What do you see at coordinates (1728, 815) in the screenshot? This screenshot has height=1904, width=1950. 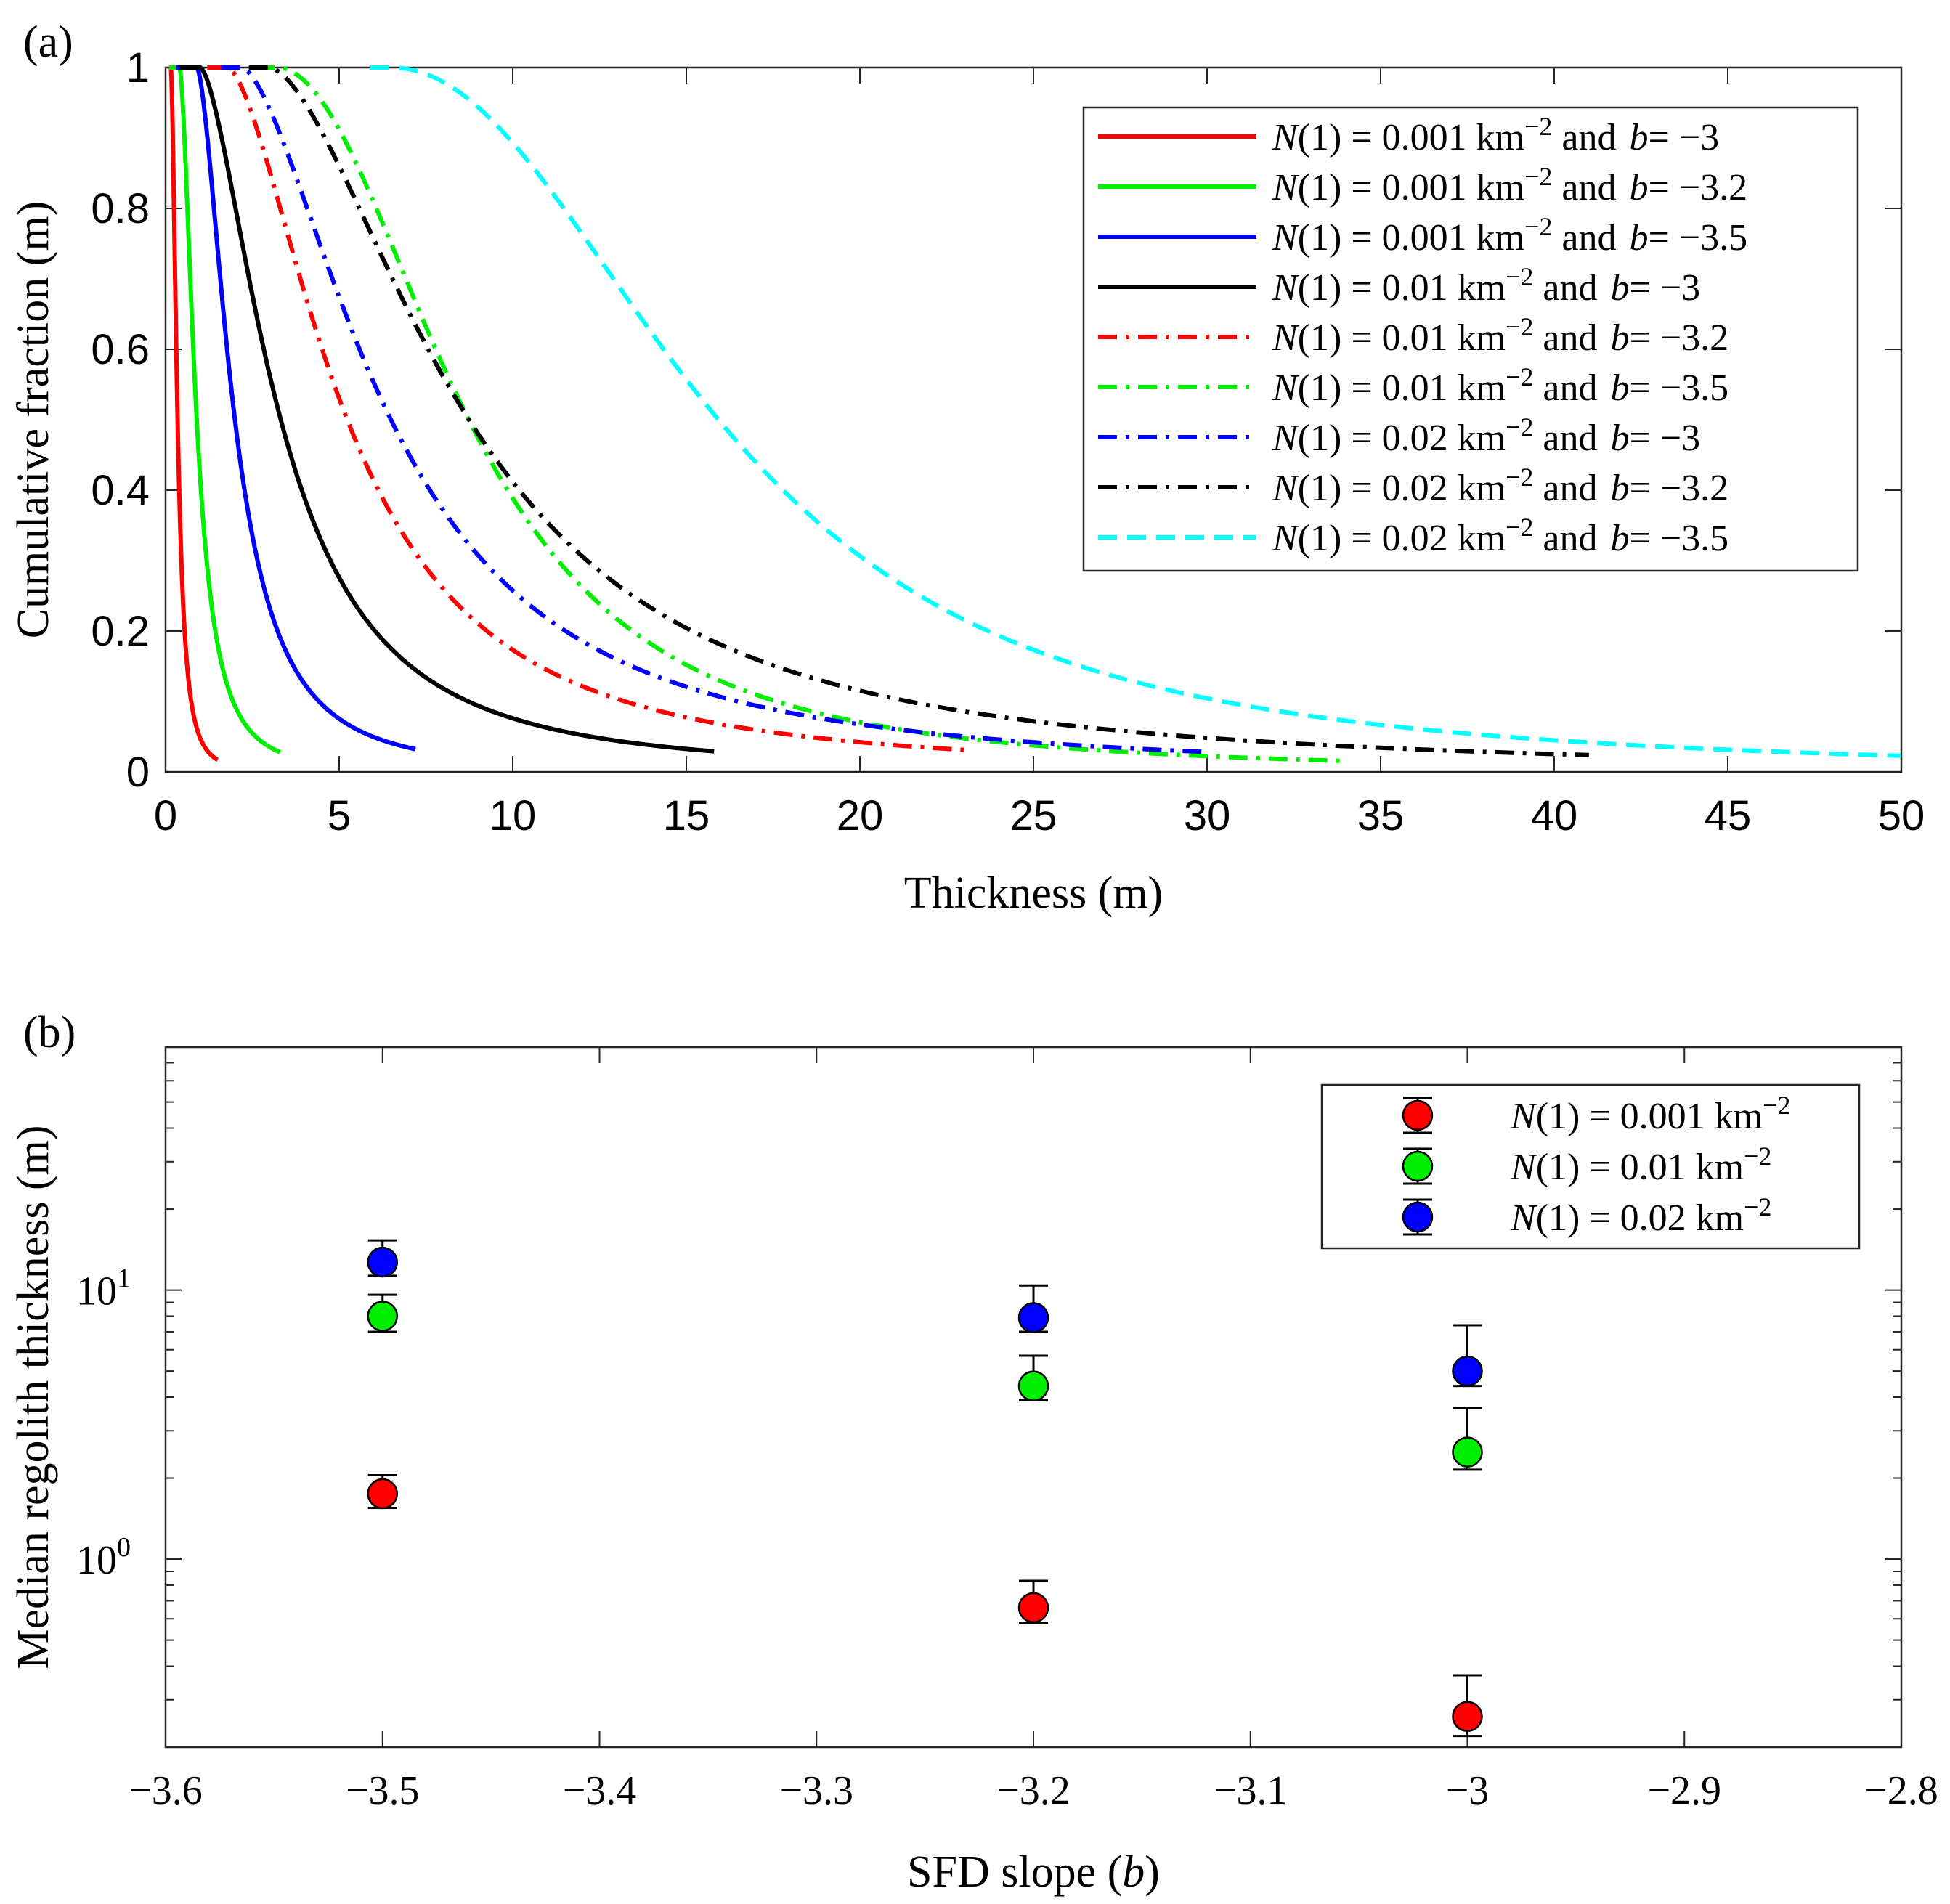 I see `x-tick-label: 45` at bounding box center [1728, 815].